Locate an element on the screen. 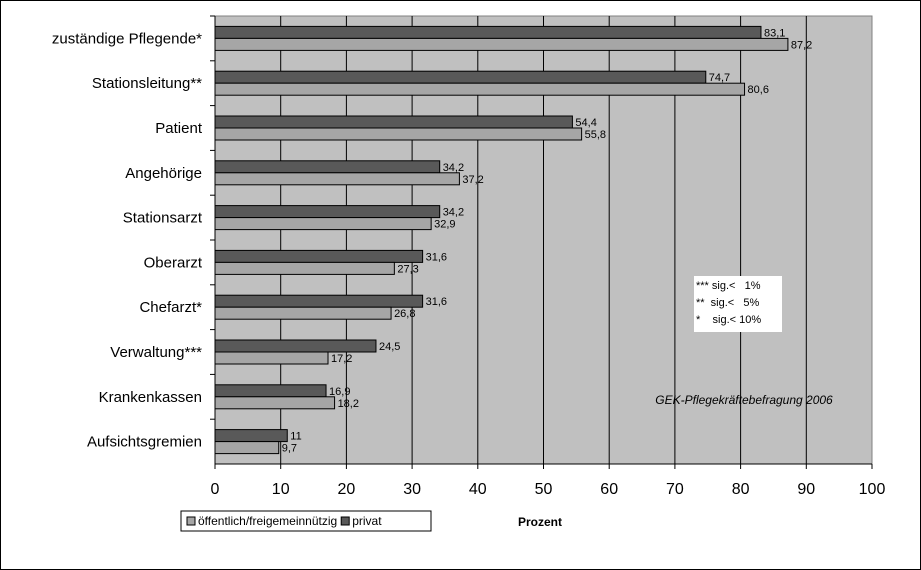  category-label: Aufsichtsgremien is located at coordinates (144, 442).